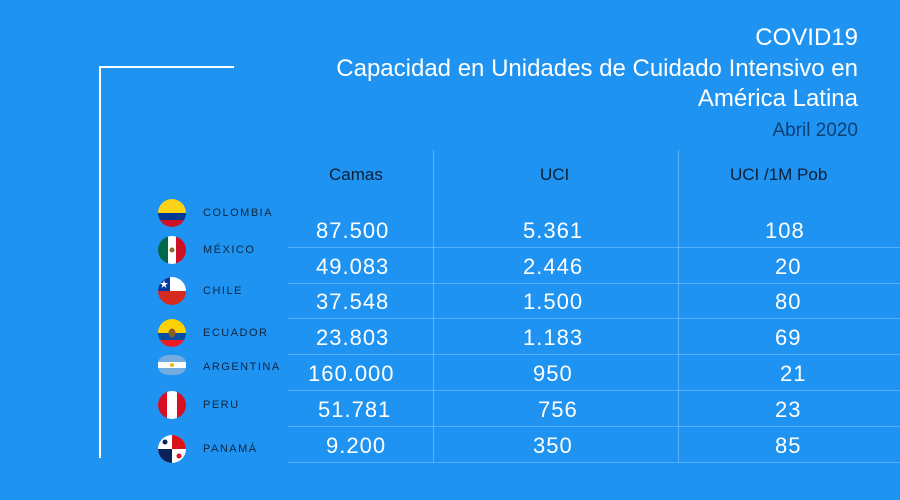  What do you see at coordinates (100, 262) in the screenshot?
I see `decorative-bracket-left` at bounding box center [100, 262].